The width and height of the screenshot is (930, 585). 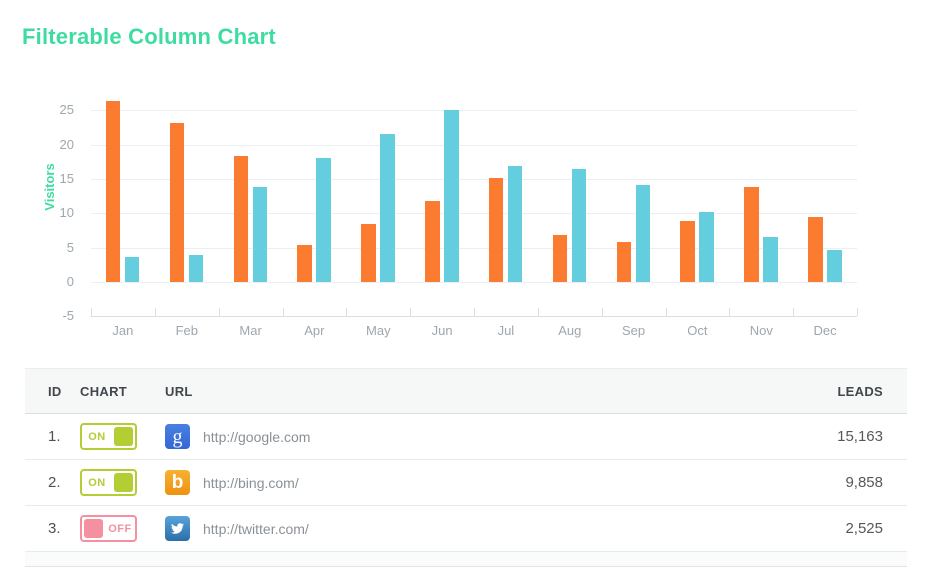 I want to click on y-axis-label: -5, so click(x=68, y=316).